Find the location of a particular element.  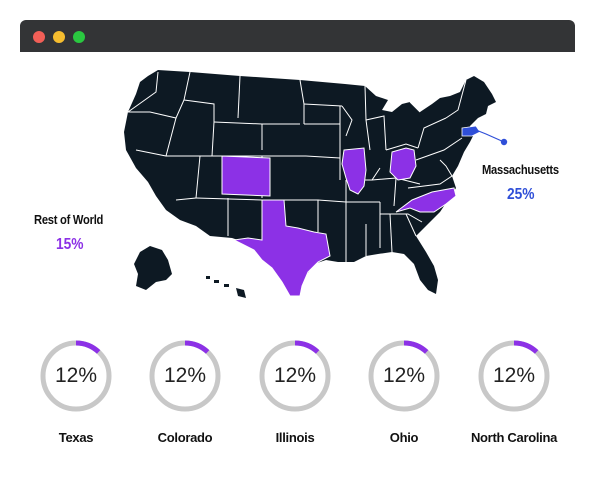

close-window-button is located at coordinates (39, 37).